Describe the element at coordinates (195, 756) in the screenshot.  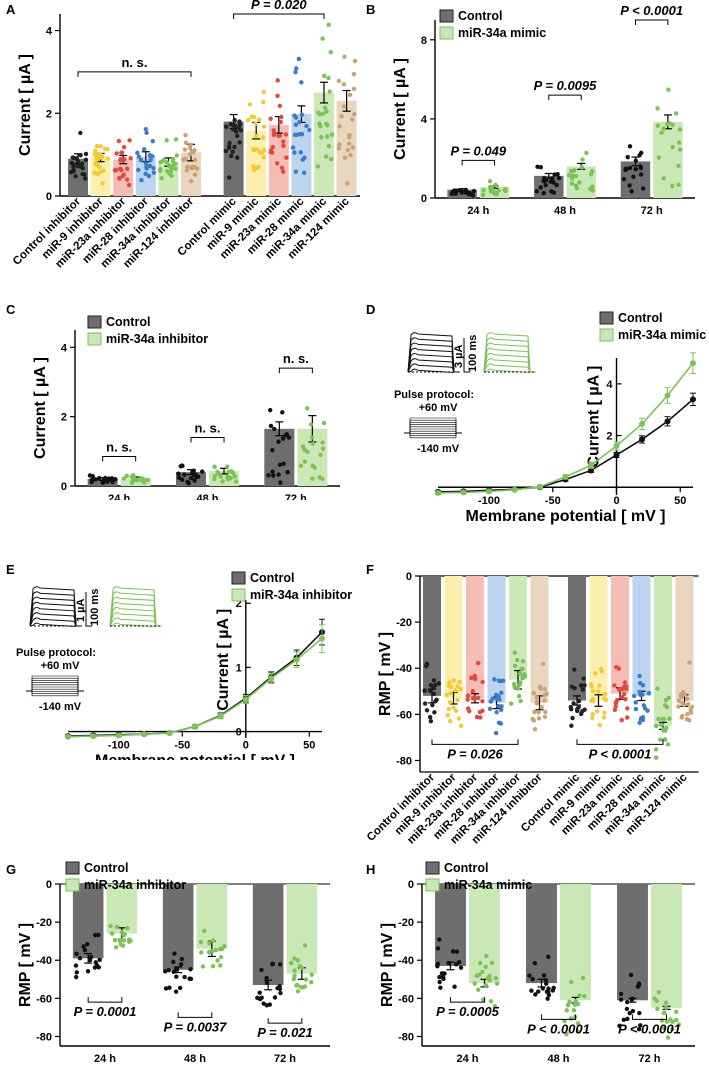
I see `x-axis-label: Membrane potential [ mV ]` at that location.